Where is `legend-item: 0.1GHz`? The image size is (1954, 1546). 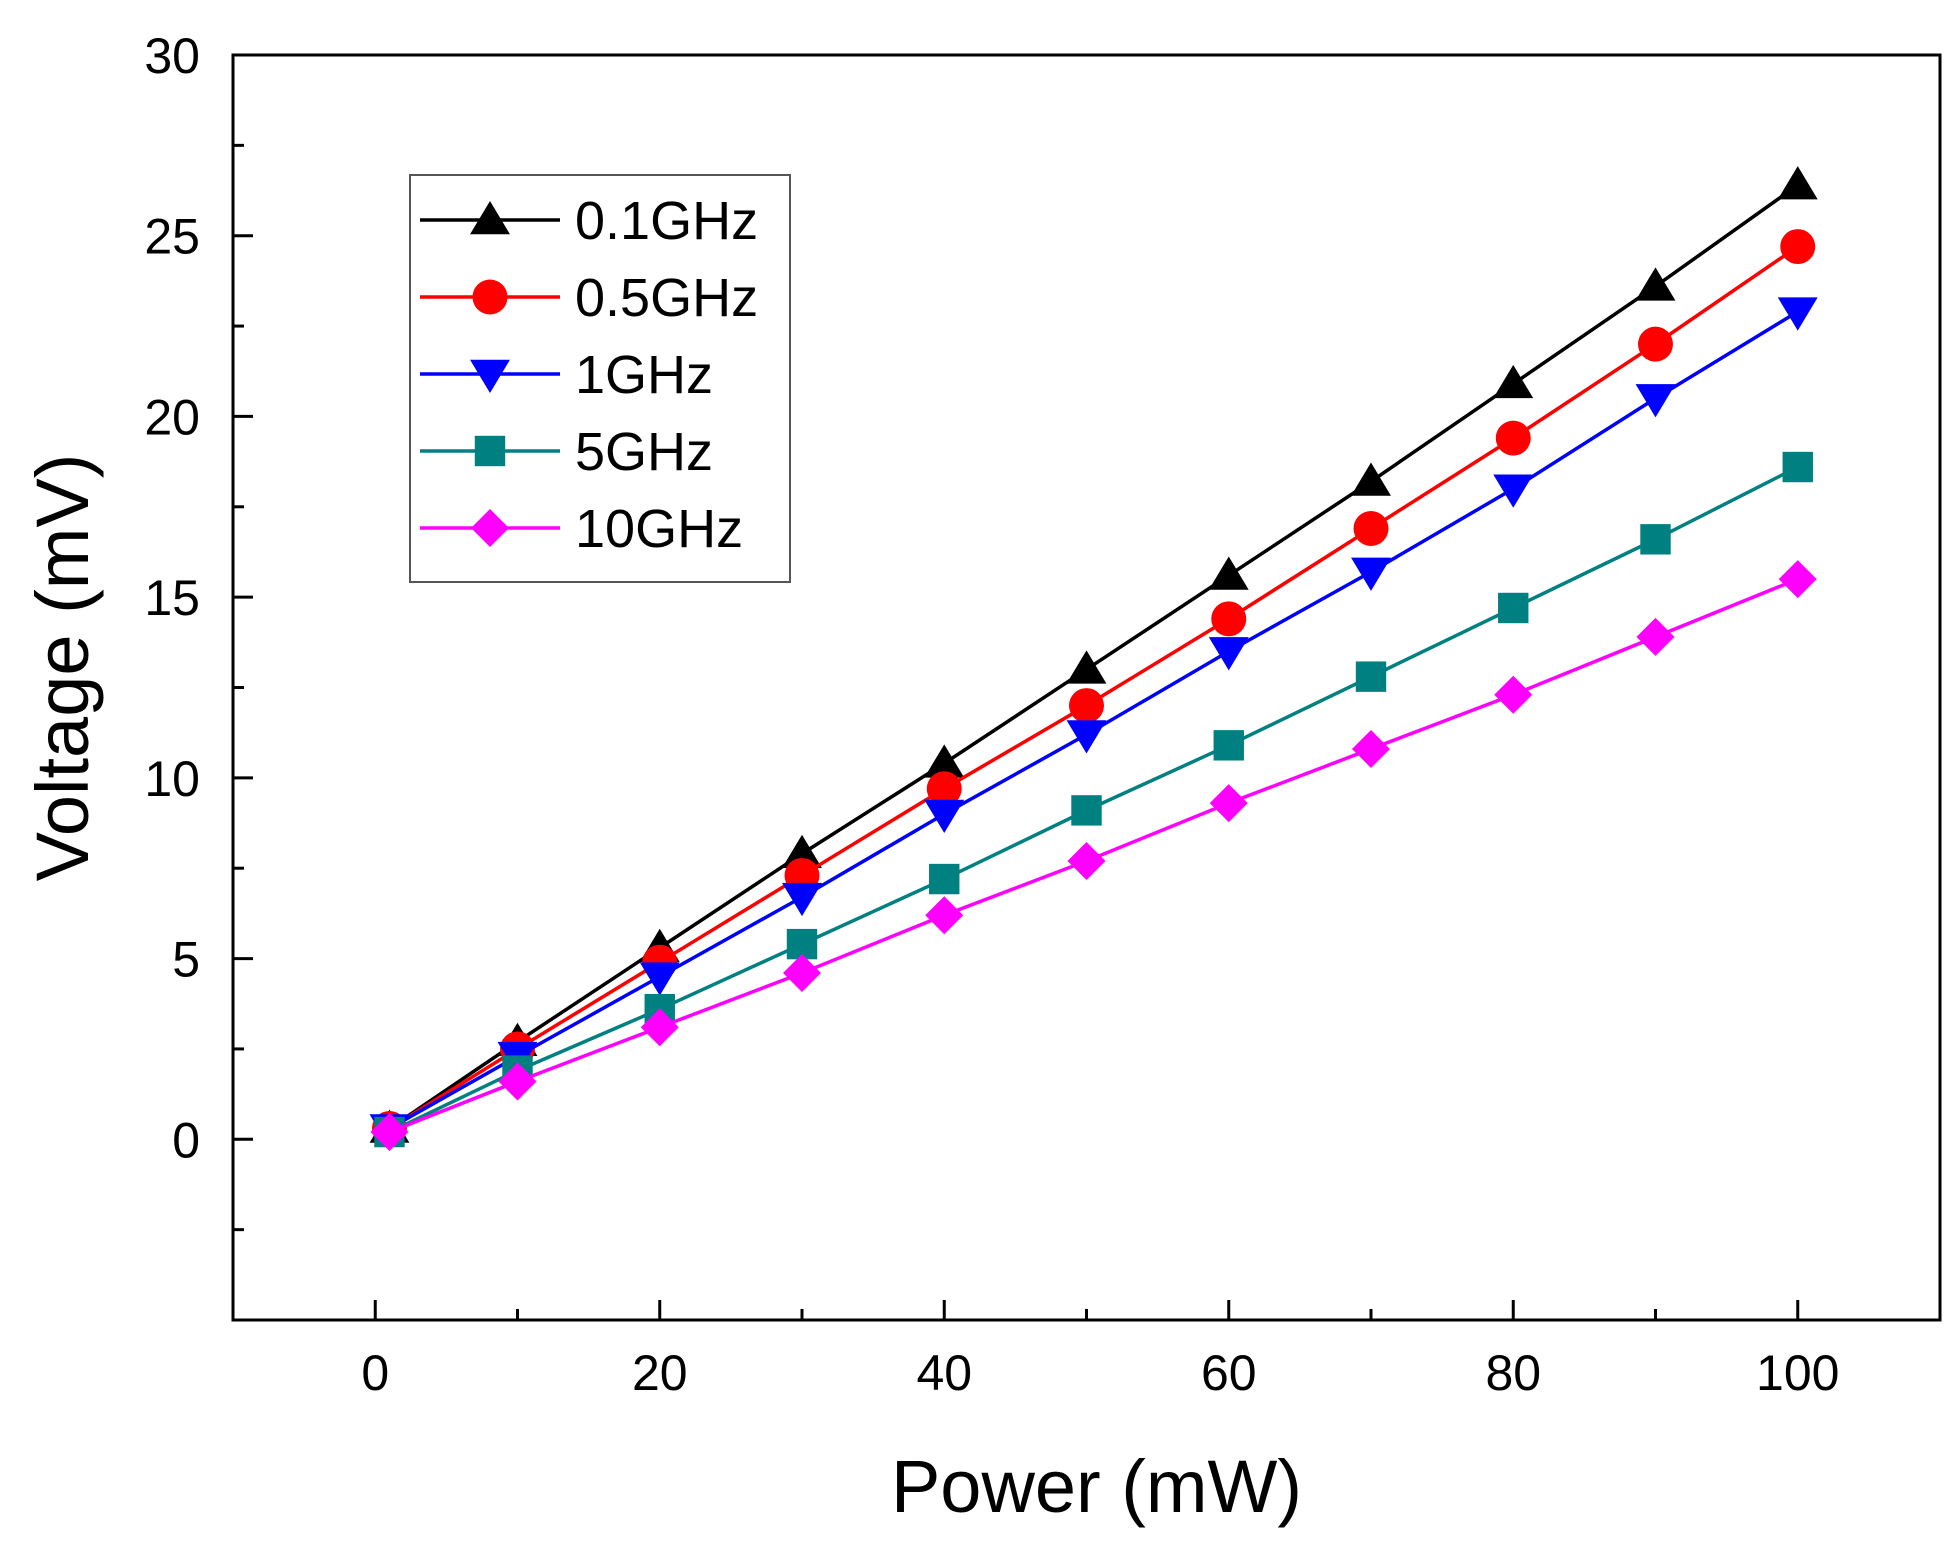 legend-item: 0.1GHz is located at coordinates (589, 221).